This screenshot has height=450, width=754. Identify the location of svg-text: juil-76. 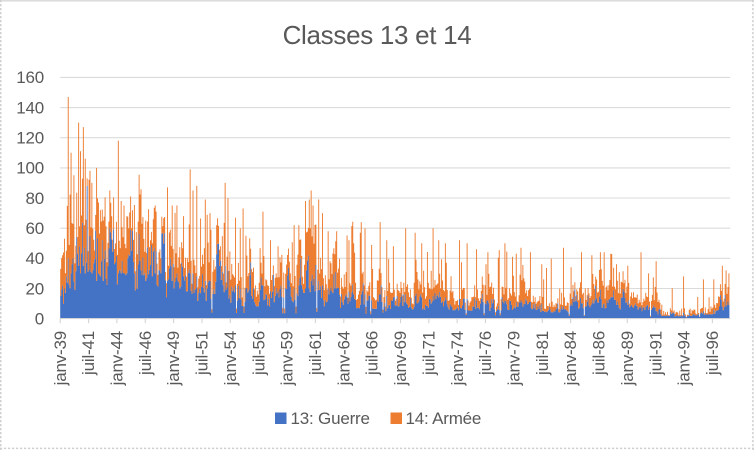
(485, 353).